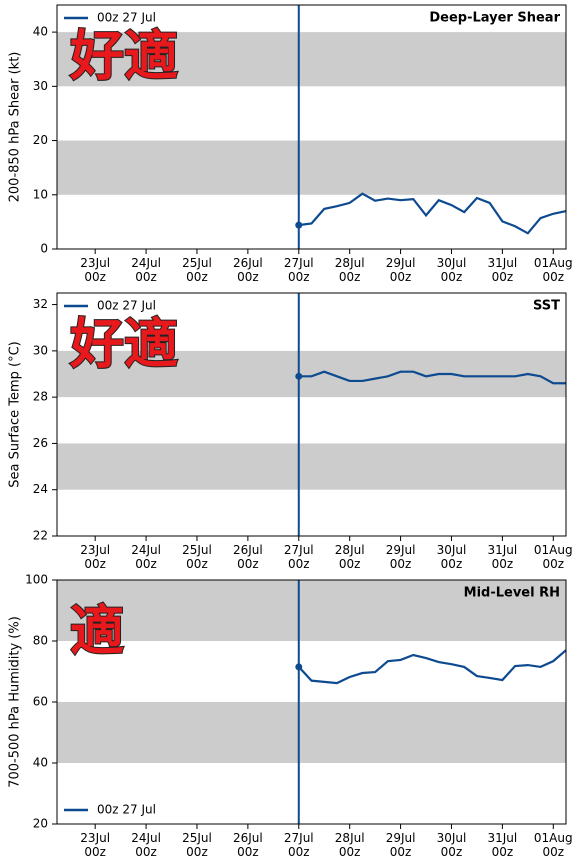 The width and height of the screenshot is (575, 866). What do you see at coordinates (36, 580) in the screenshot?
I see `y-tick-label: 100` at bounding box center [36, 580].